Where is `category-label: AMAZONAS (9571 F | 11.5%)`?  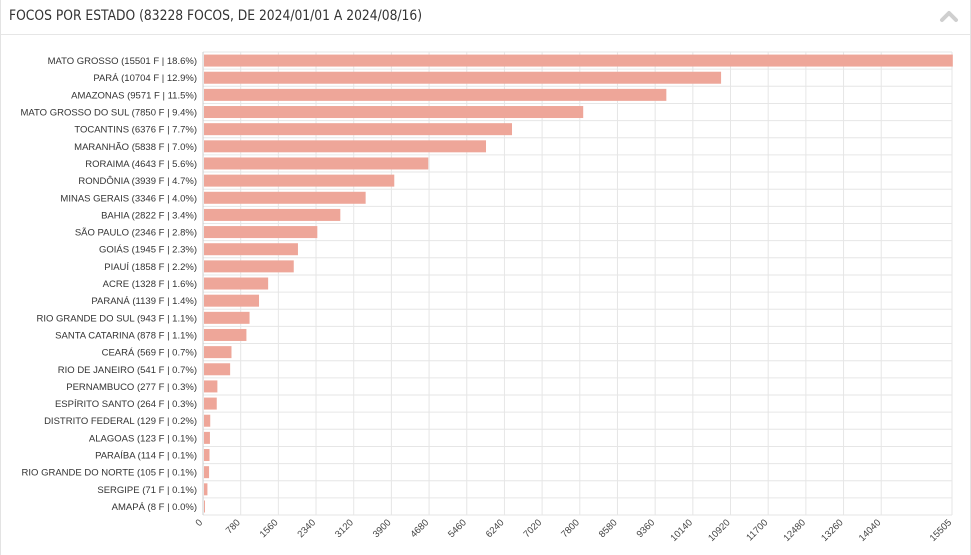 category-label: AMAZONAS (9571 F | 11.5%) is located at coordinates (134, 95).